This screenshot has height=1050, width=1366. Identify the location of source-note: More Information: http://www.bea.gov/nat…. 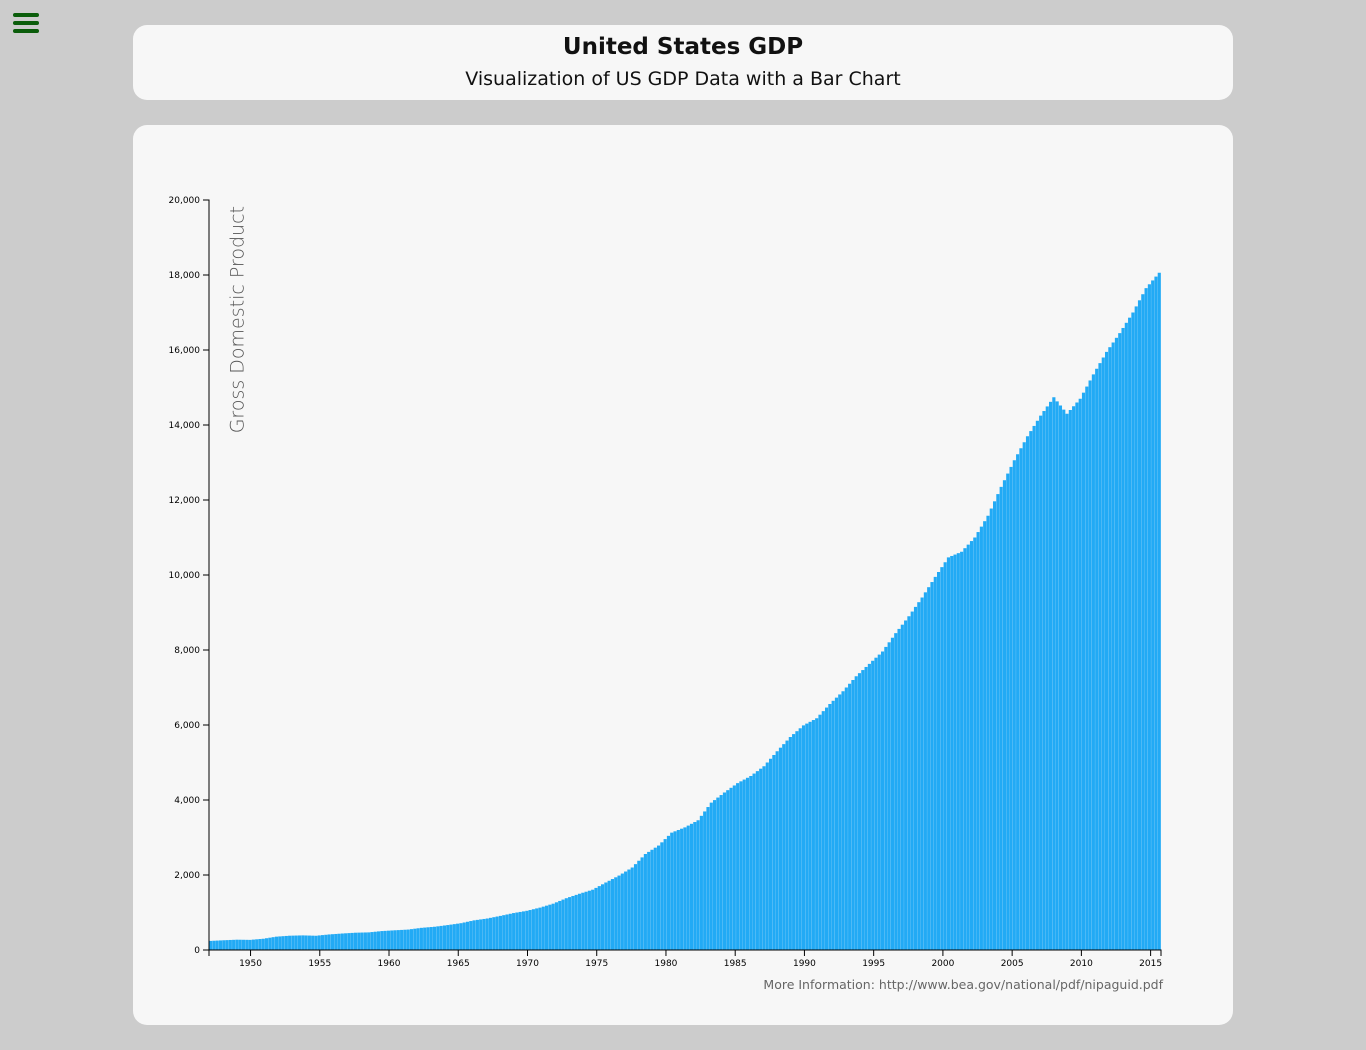
(963, 984).